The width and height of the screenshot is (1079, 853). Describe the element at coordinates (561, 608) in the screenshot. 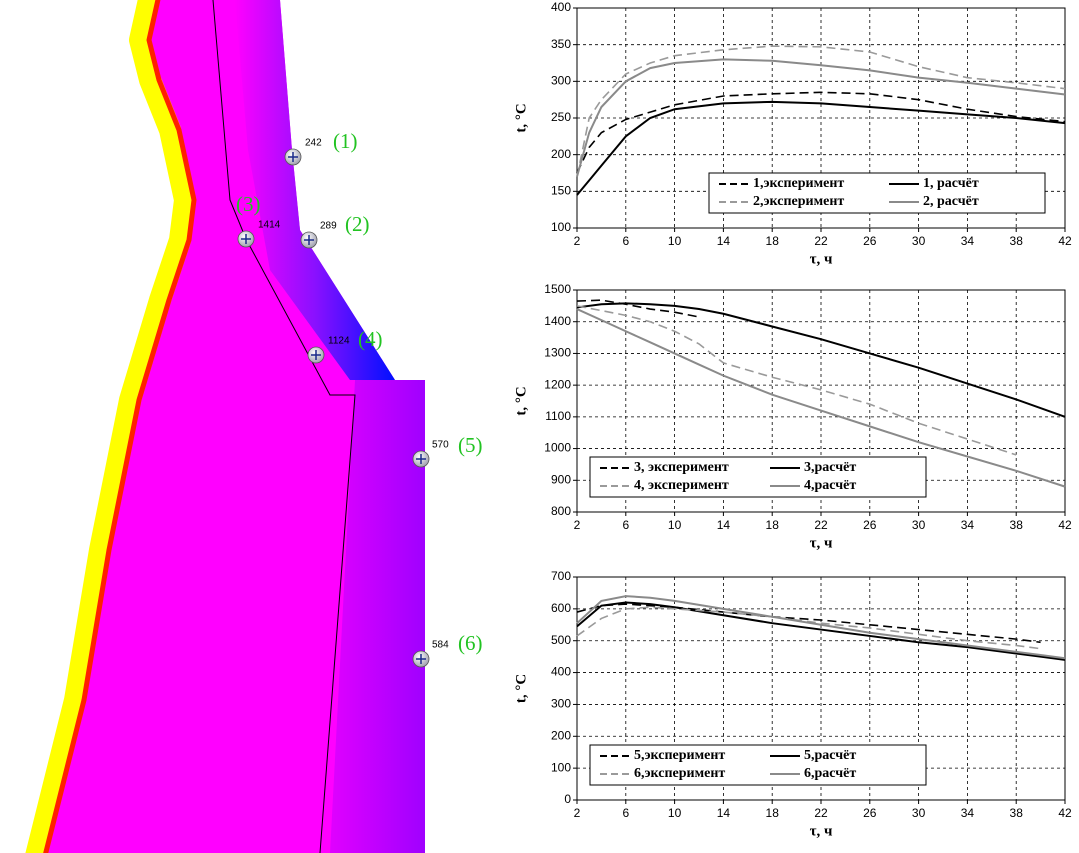

I see `y-tick-label: 600` at that location.